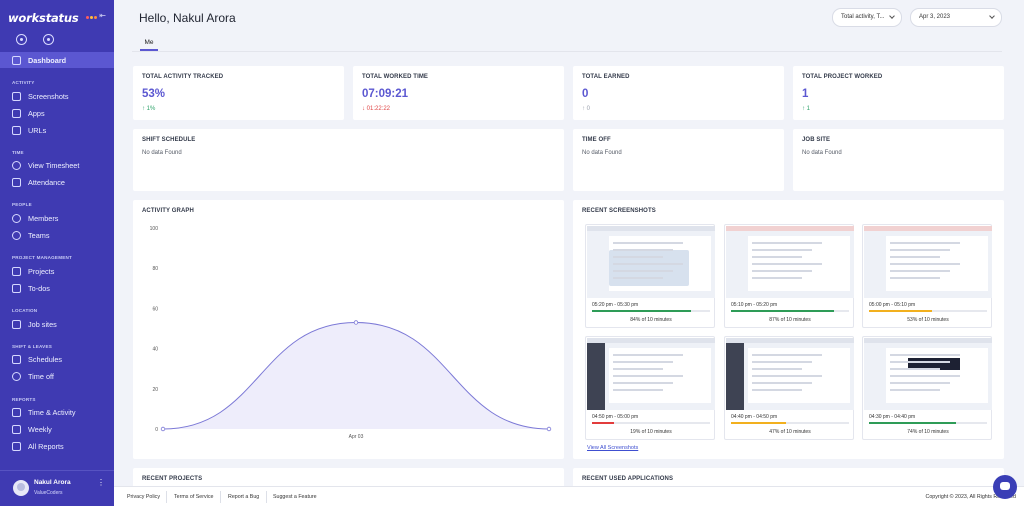 The height and width of the screenshot is (506, 1024). I want to click on screenshot-activity-percent: 87% of 10 minutes, so click(790, 320).